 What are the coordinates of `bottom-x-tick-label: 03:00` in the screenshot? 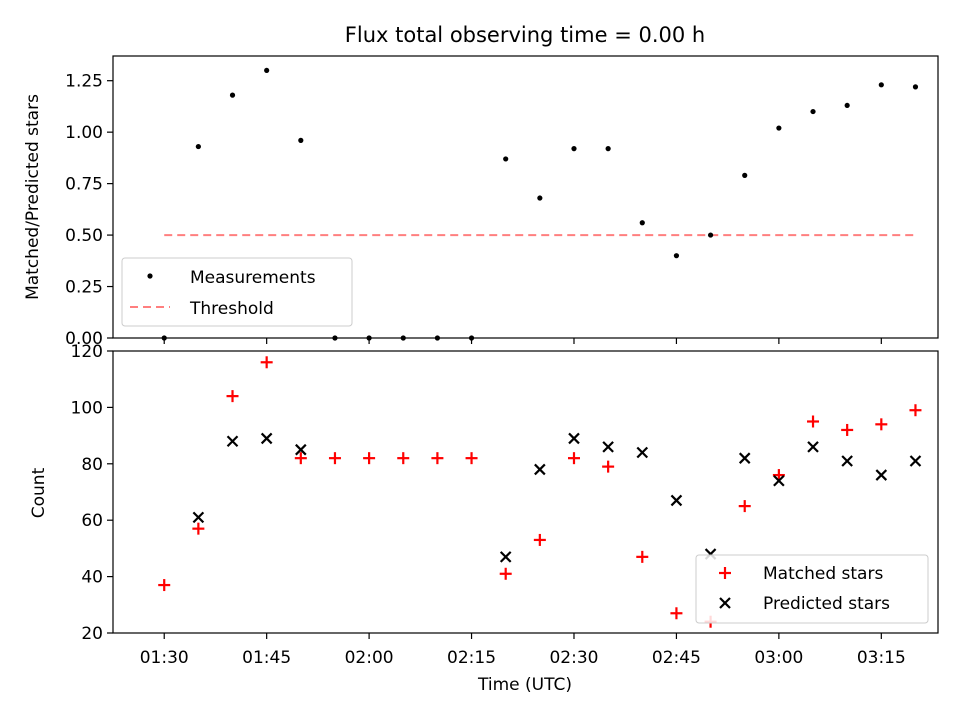 It's located at (778, 658).